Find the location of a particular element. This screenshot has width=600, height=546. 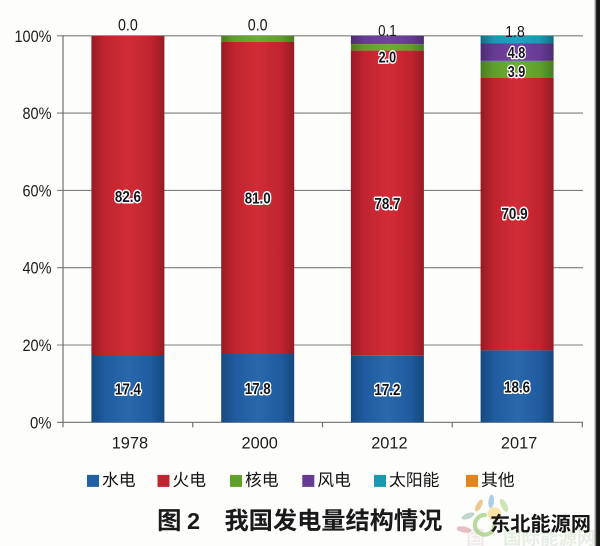

svg-text: 2 is located at coordinates (193, 521).